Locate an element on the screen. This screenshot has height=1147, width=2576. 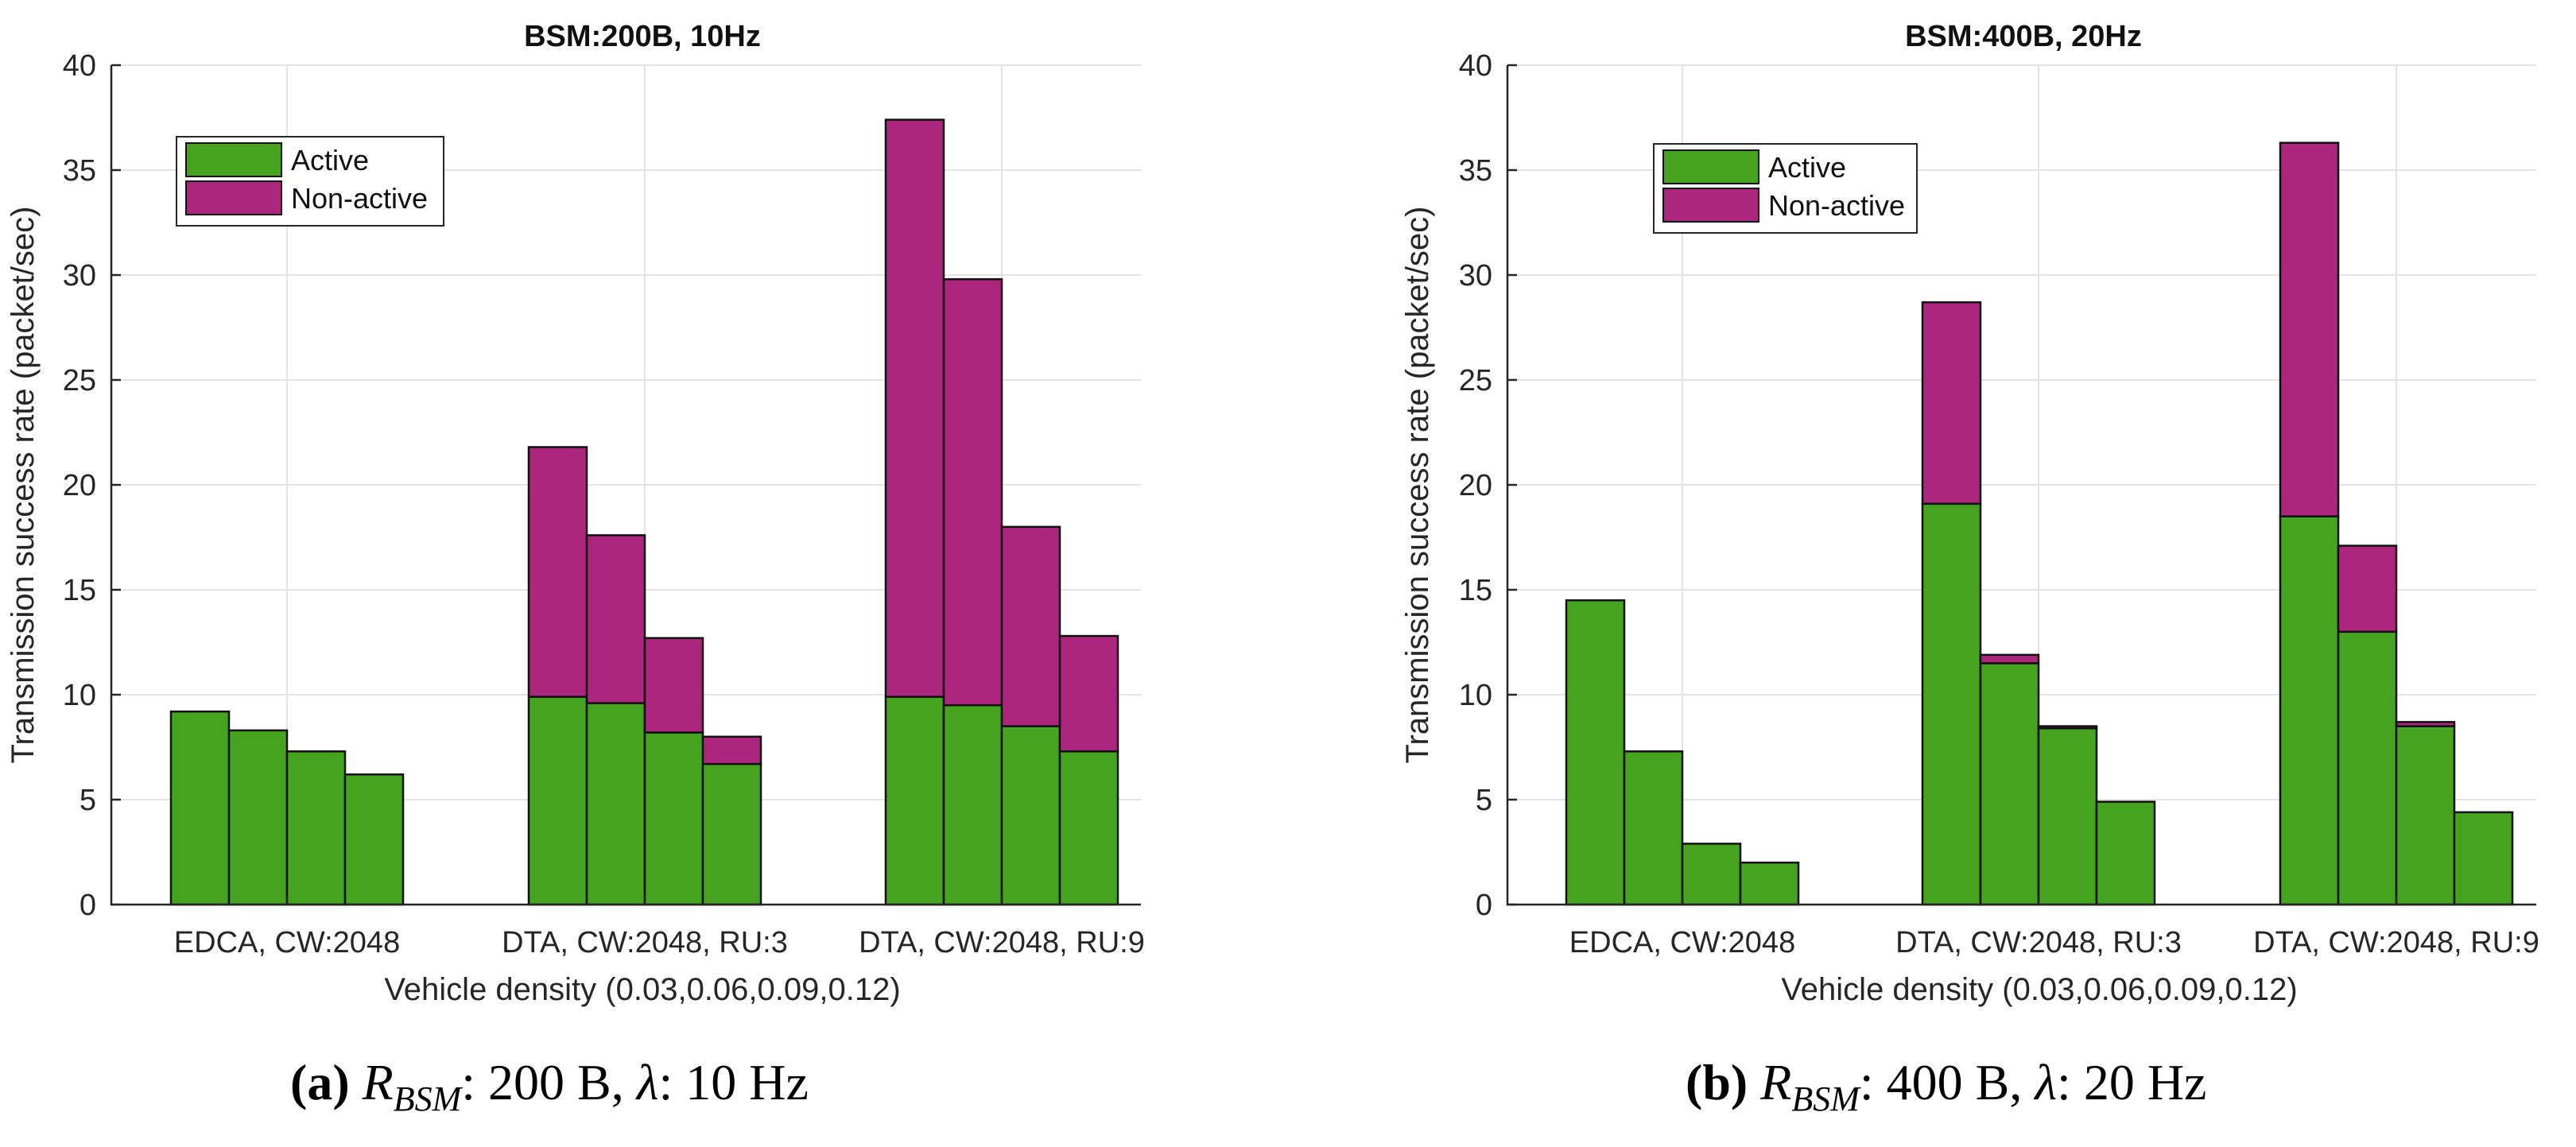
caption-b-subscript: BSM is located at coordinates (1826, 1098).